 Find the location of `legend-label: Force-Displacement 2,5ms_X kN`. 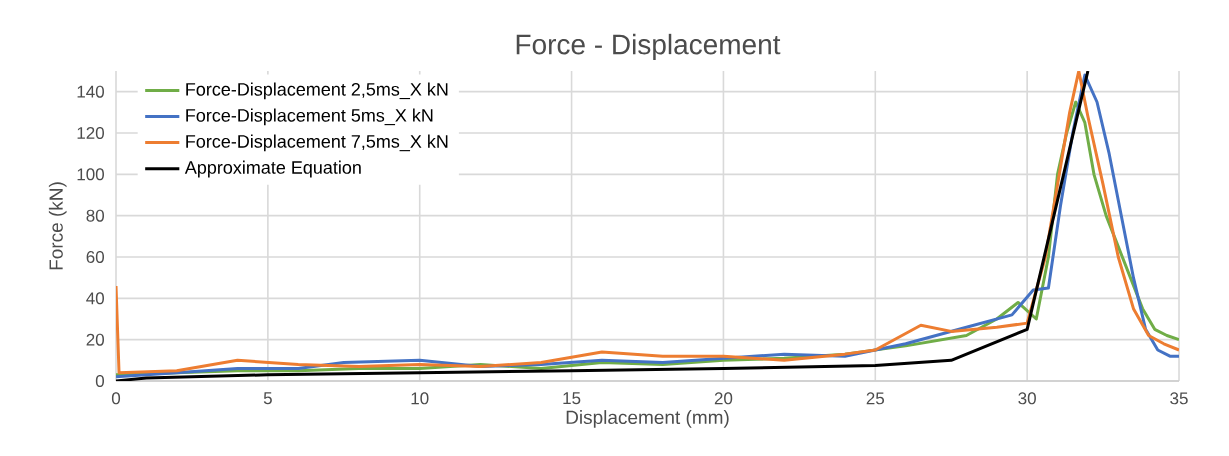

legend-label: Force-Displacement 2,5ms_X kN is located at coordinates (317, 91).